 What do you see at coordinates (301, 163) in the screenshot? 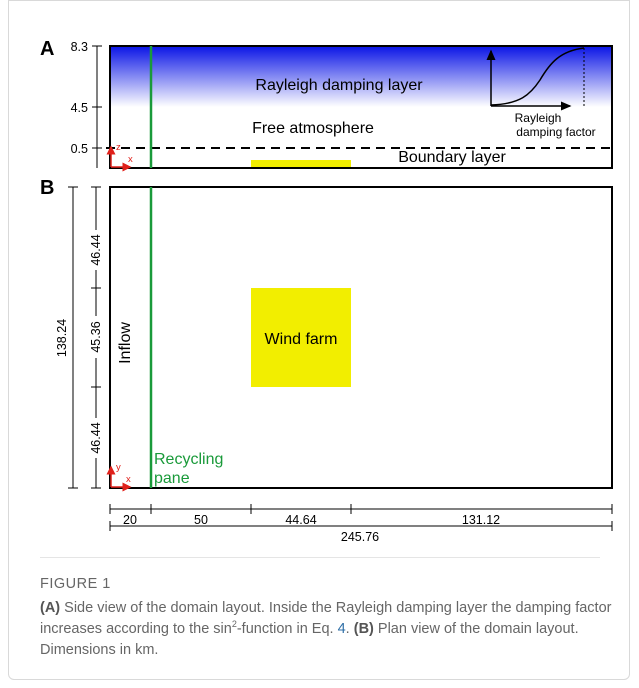
I see `wind-farm-side` at bounding box center [301, 163].